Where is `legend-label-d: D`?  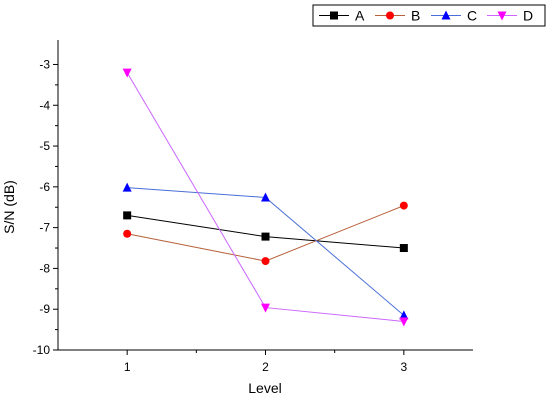
legend-label-d: D is located at coordinates (528, 16).